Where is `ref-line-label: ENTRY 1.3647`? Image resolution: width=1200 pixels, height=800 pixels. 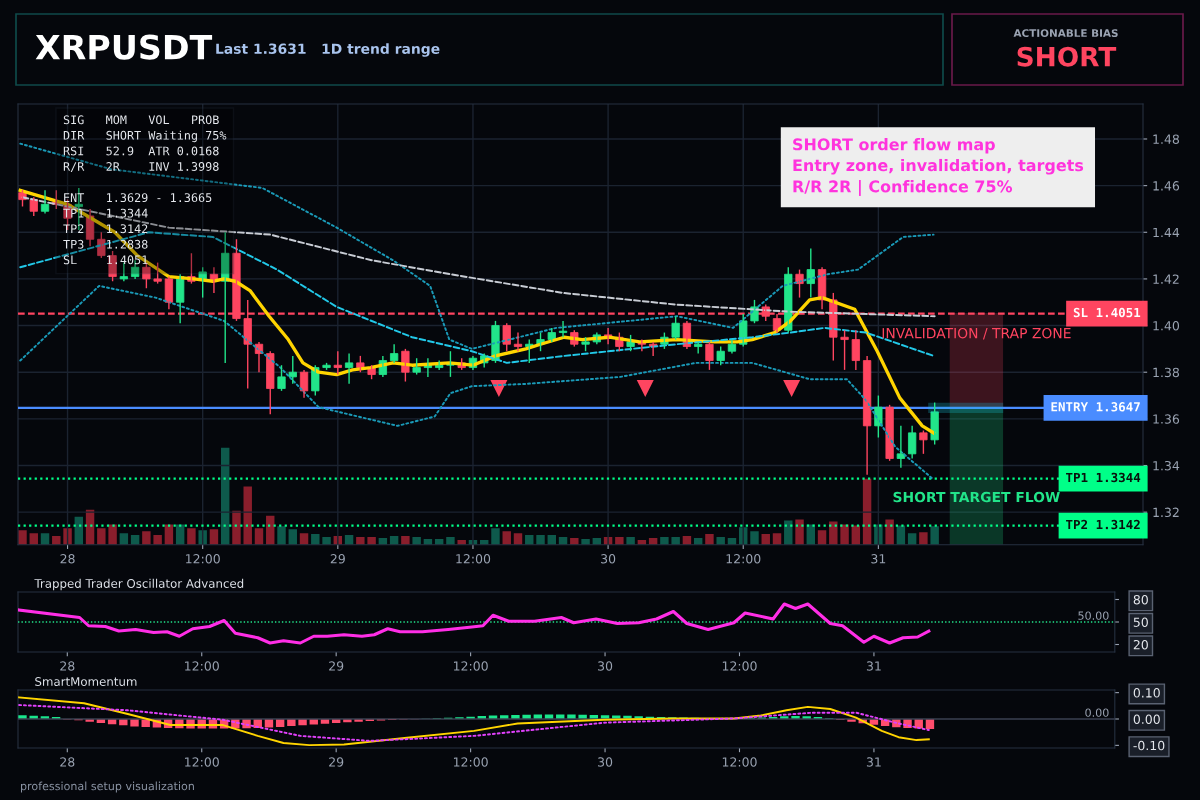
ref-line-label: ENTRY 1.3647 is located at coordinates (1095, 407).